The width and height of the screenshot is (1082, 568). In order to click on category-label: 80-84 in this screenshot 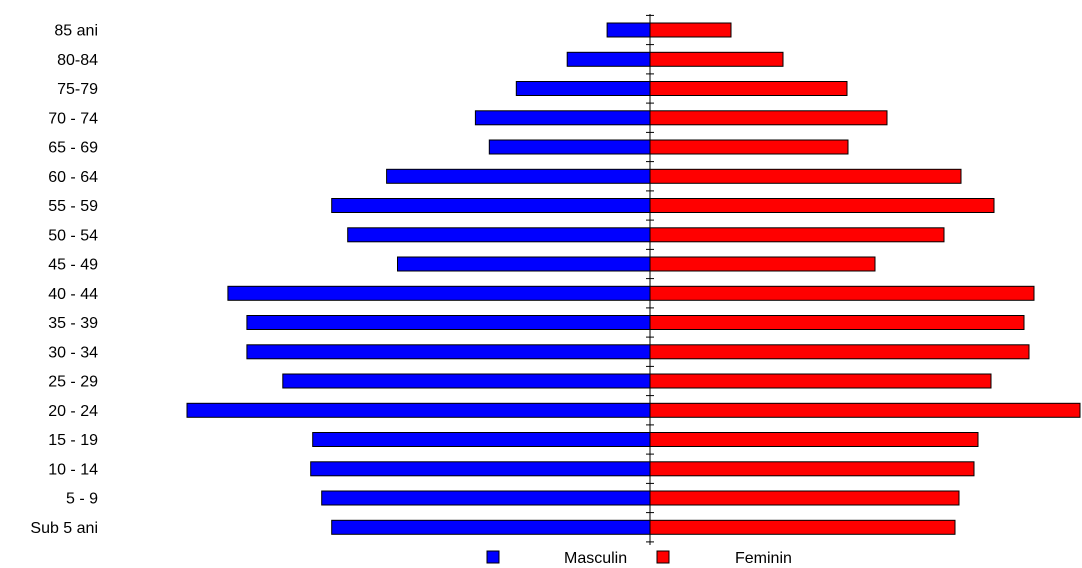, I will do `click(77, 60)`.